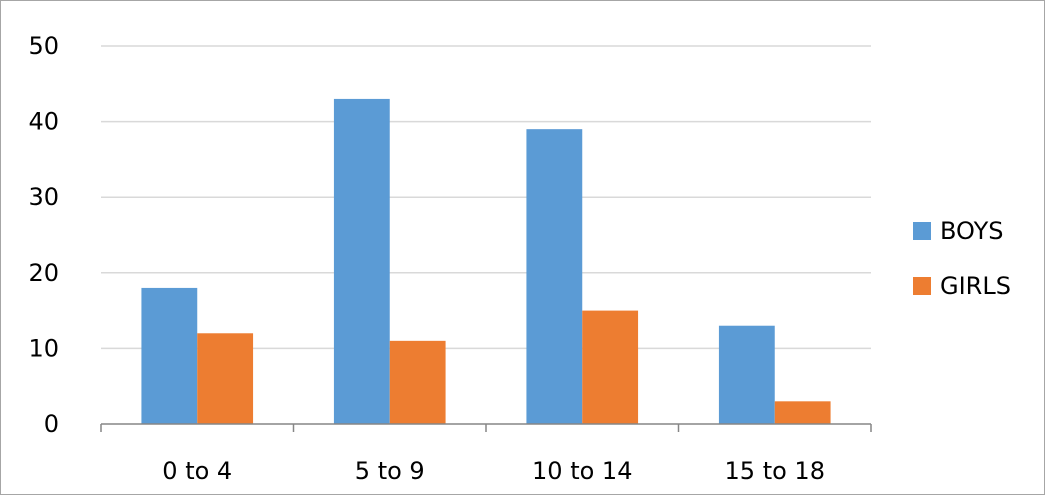  I want to click on x-tick-label: 5 to 9, so click(390, 471).